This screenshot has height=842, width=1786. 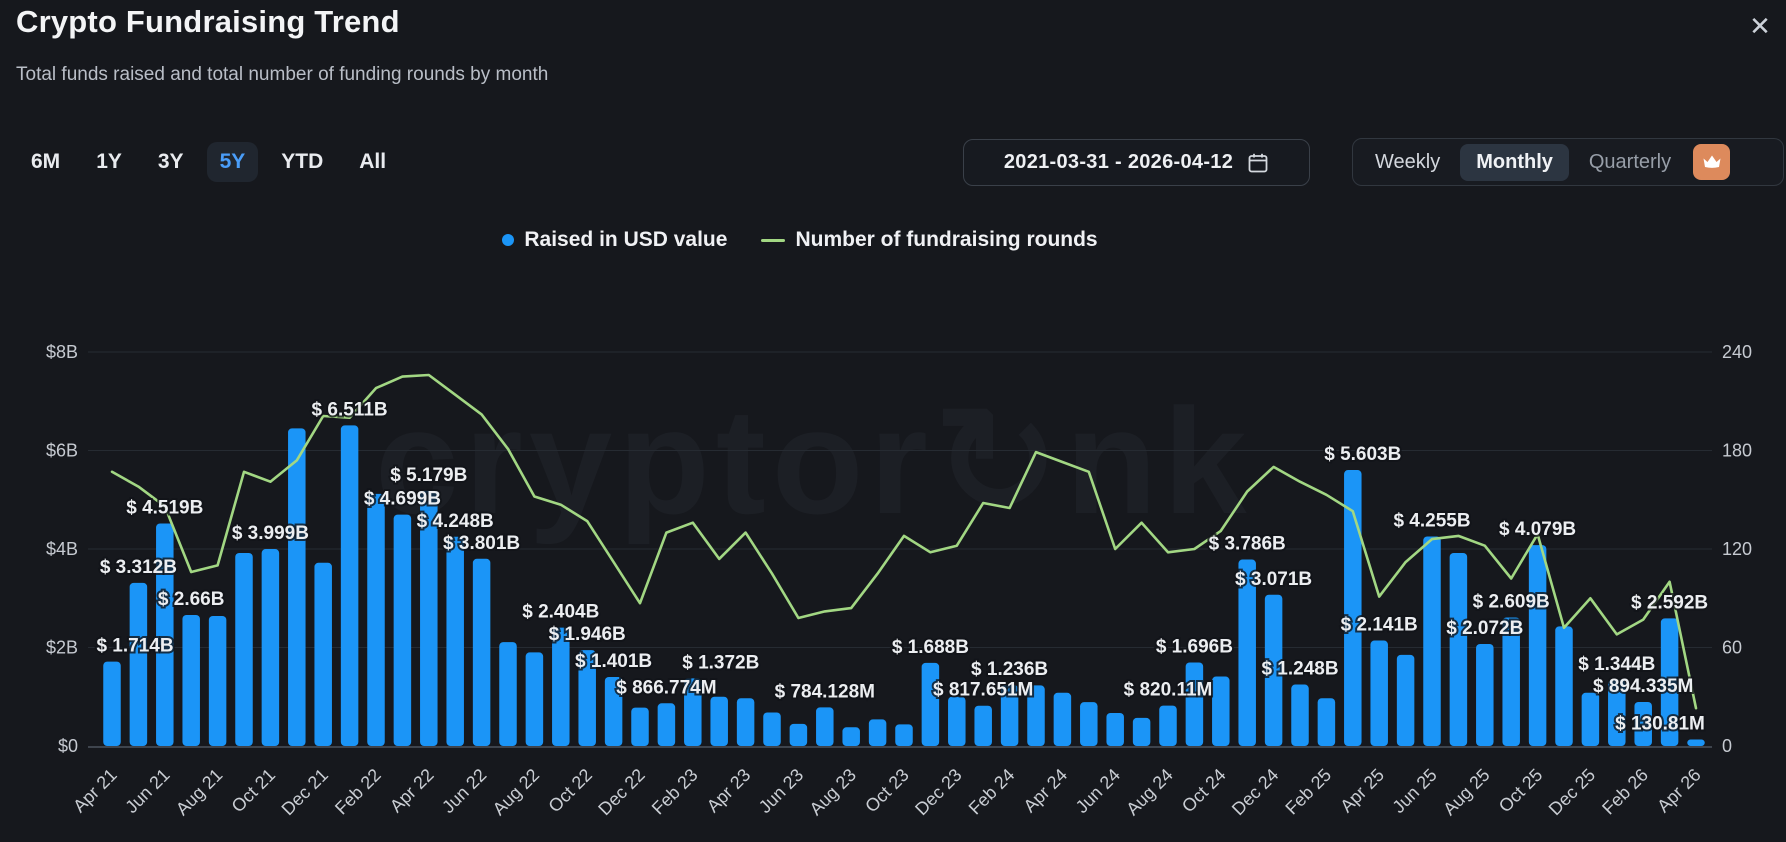 I want to click on x-axis-tick: Jun 22, so click(x=464, y=791).